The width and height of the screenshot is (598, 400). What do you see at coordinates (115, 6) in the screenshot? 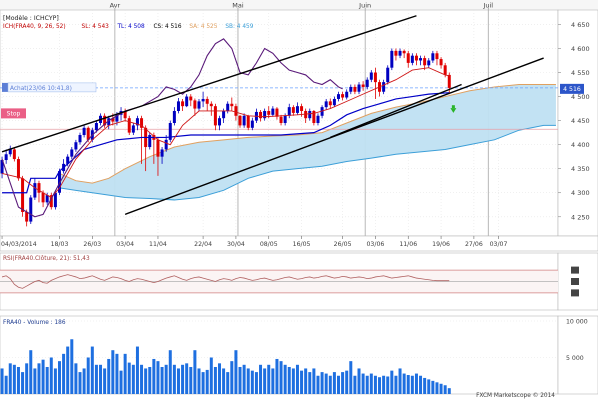
I see `month-label: Avr` at bounding box center [115, 6].